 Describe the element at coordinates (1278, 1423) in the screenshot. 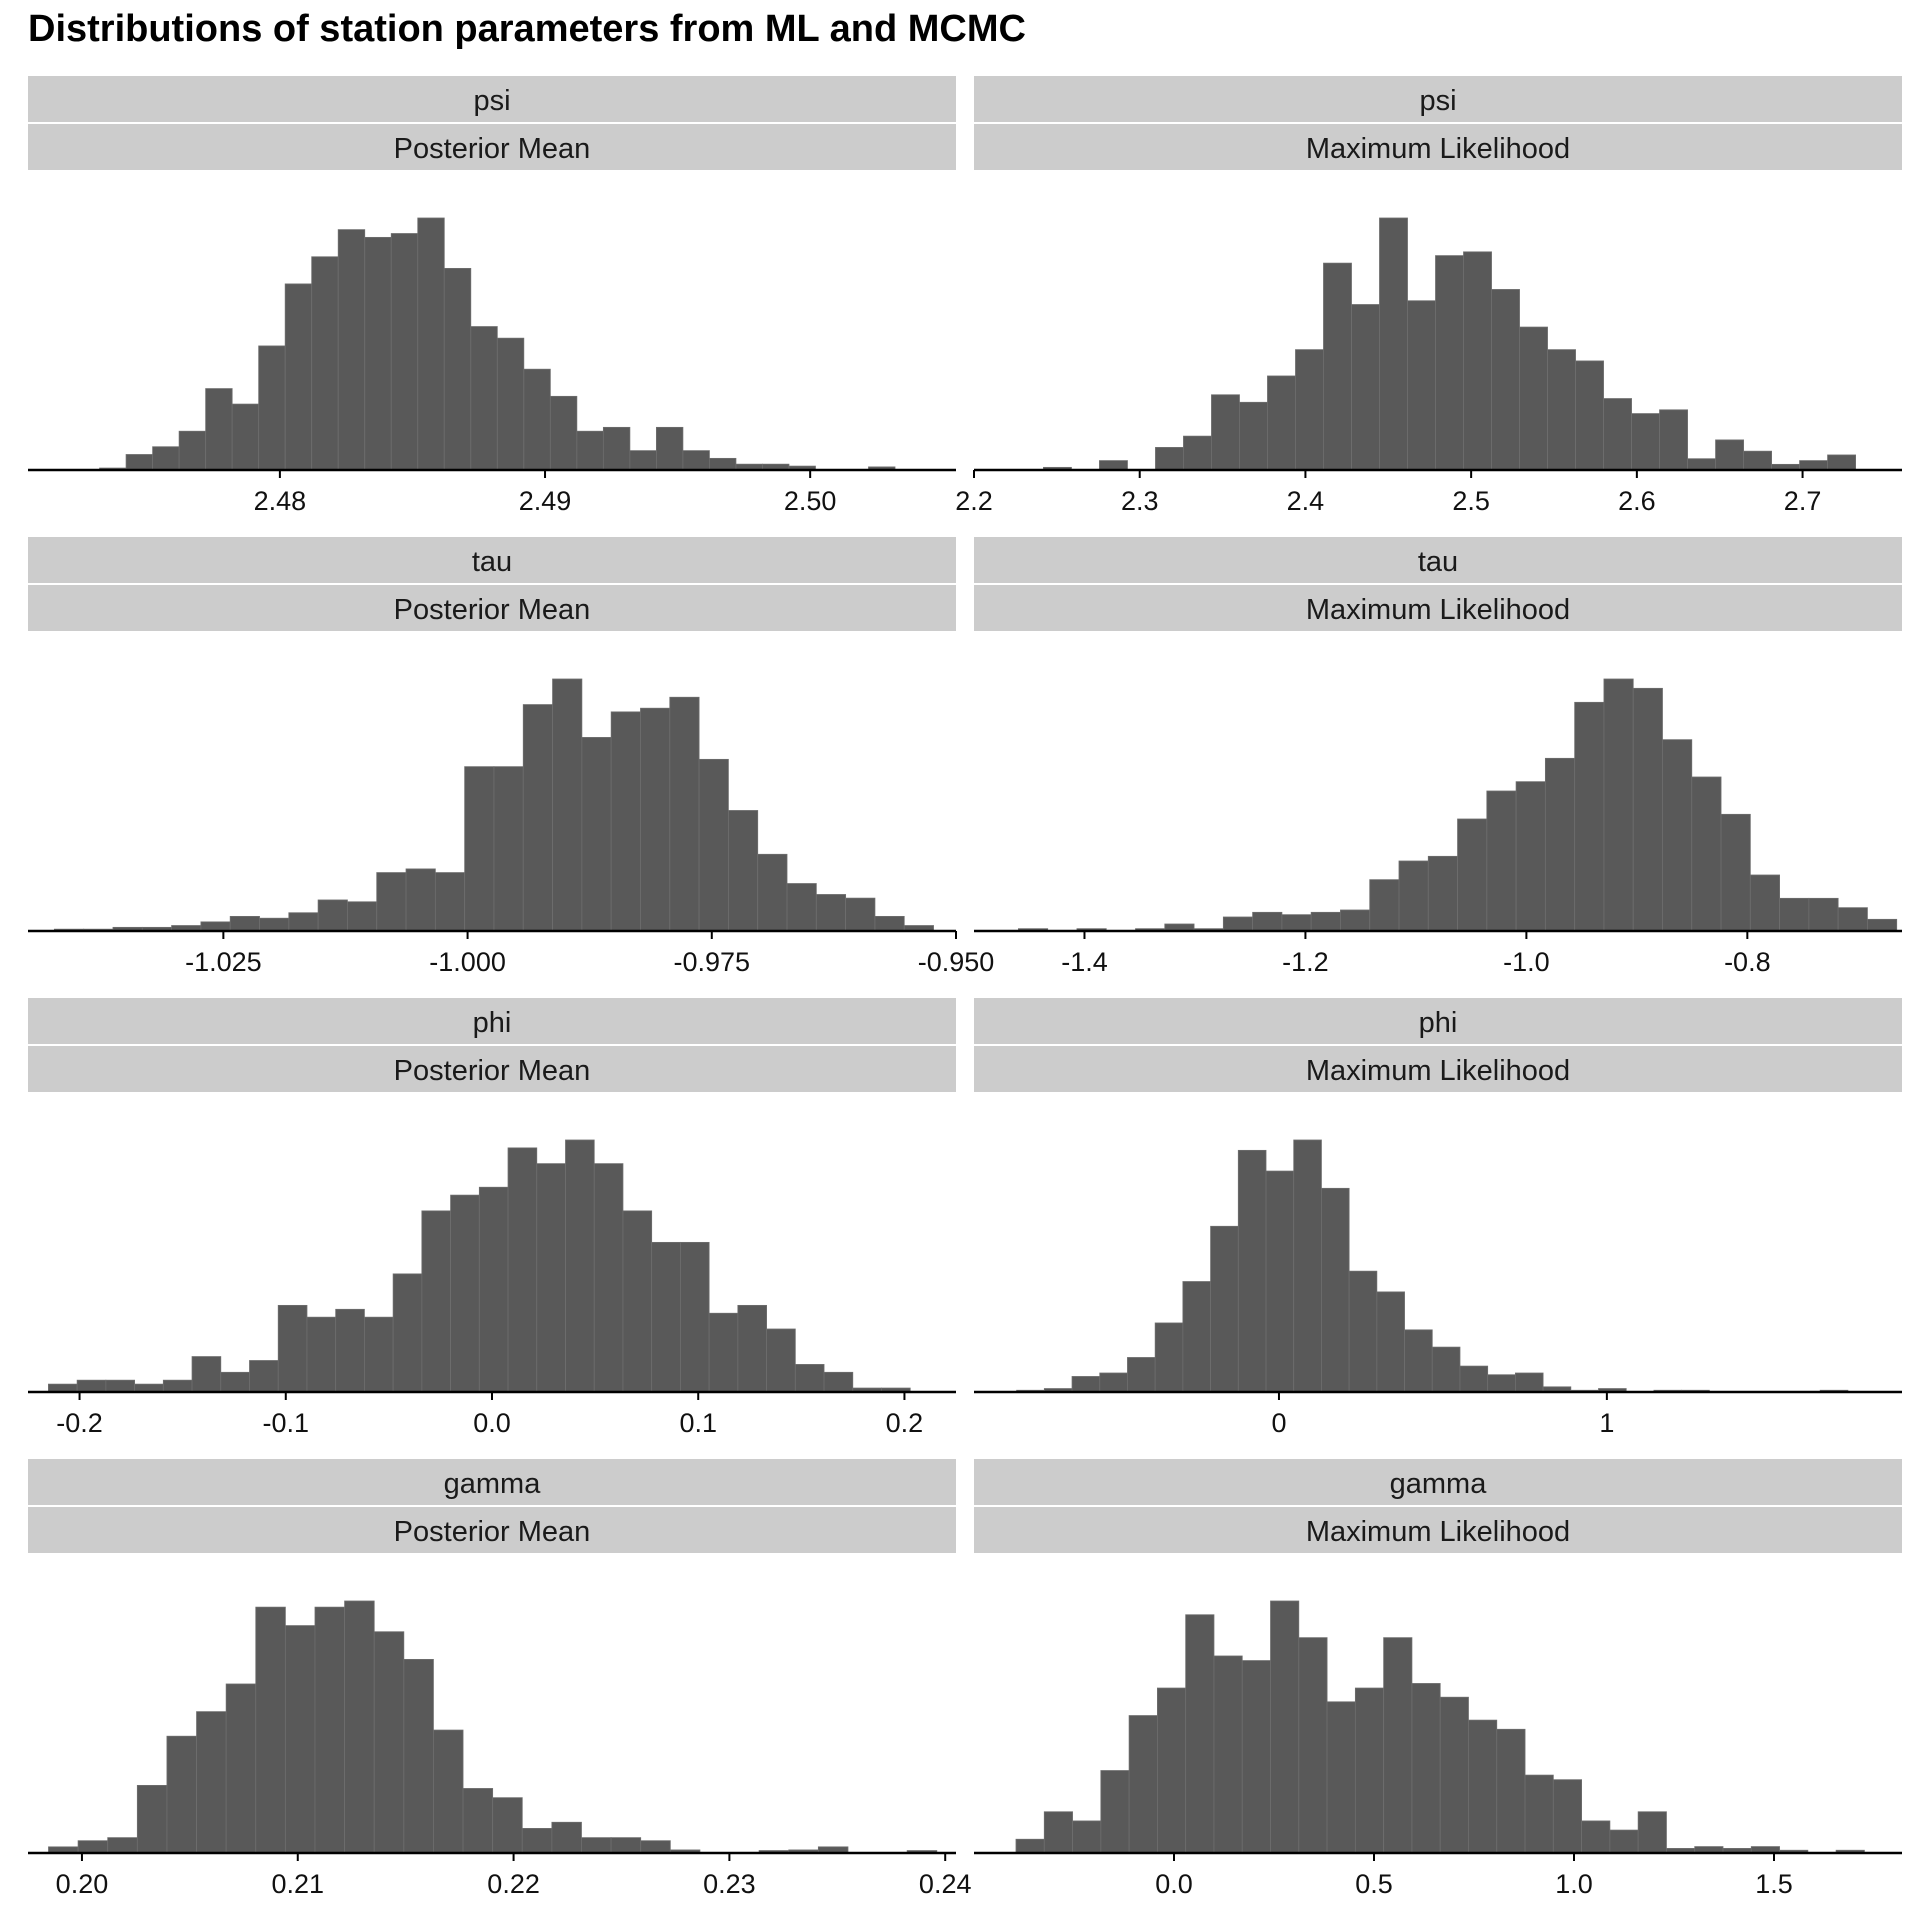

I see `x-tick-label: 0` at that location.